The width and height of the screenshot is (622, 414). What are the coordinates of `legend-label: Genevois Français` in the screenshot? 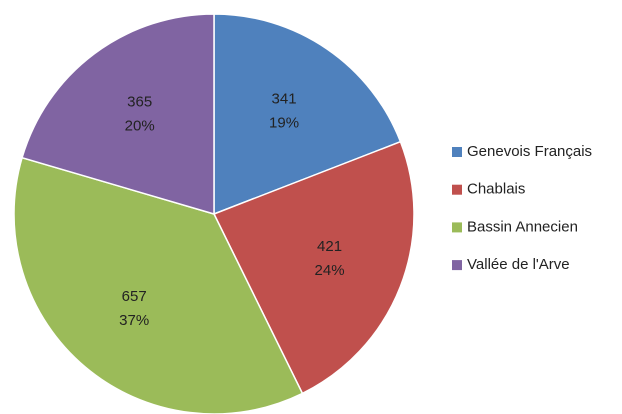 It's located at (529, 151).